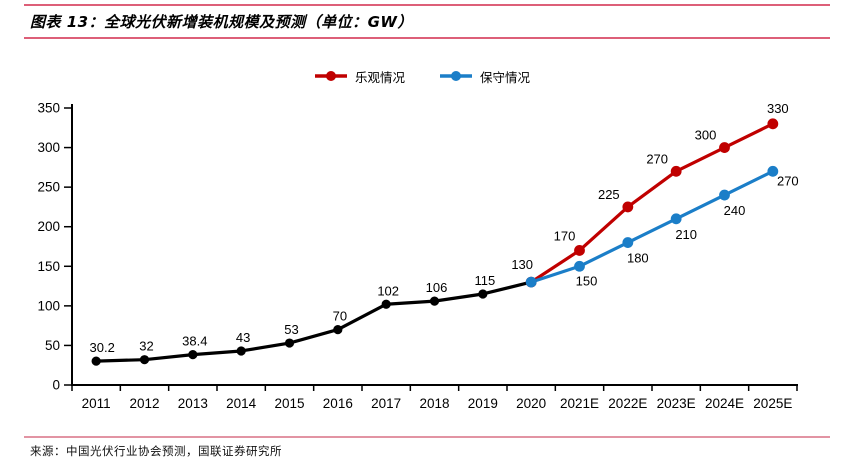  I want to click on y-tick-label: 100, so click(48, 305).